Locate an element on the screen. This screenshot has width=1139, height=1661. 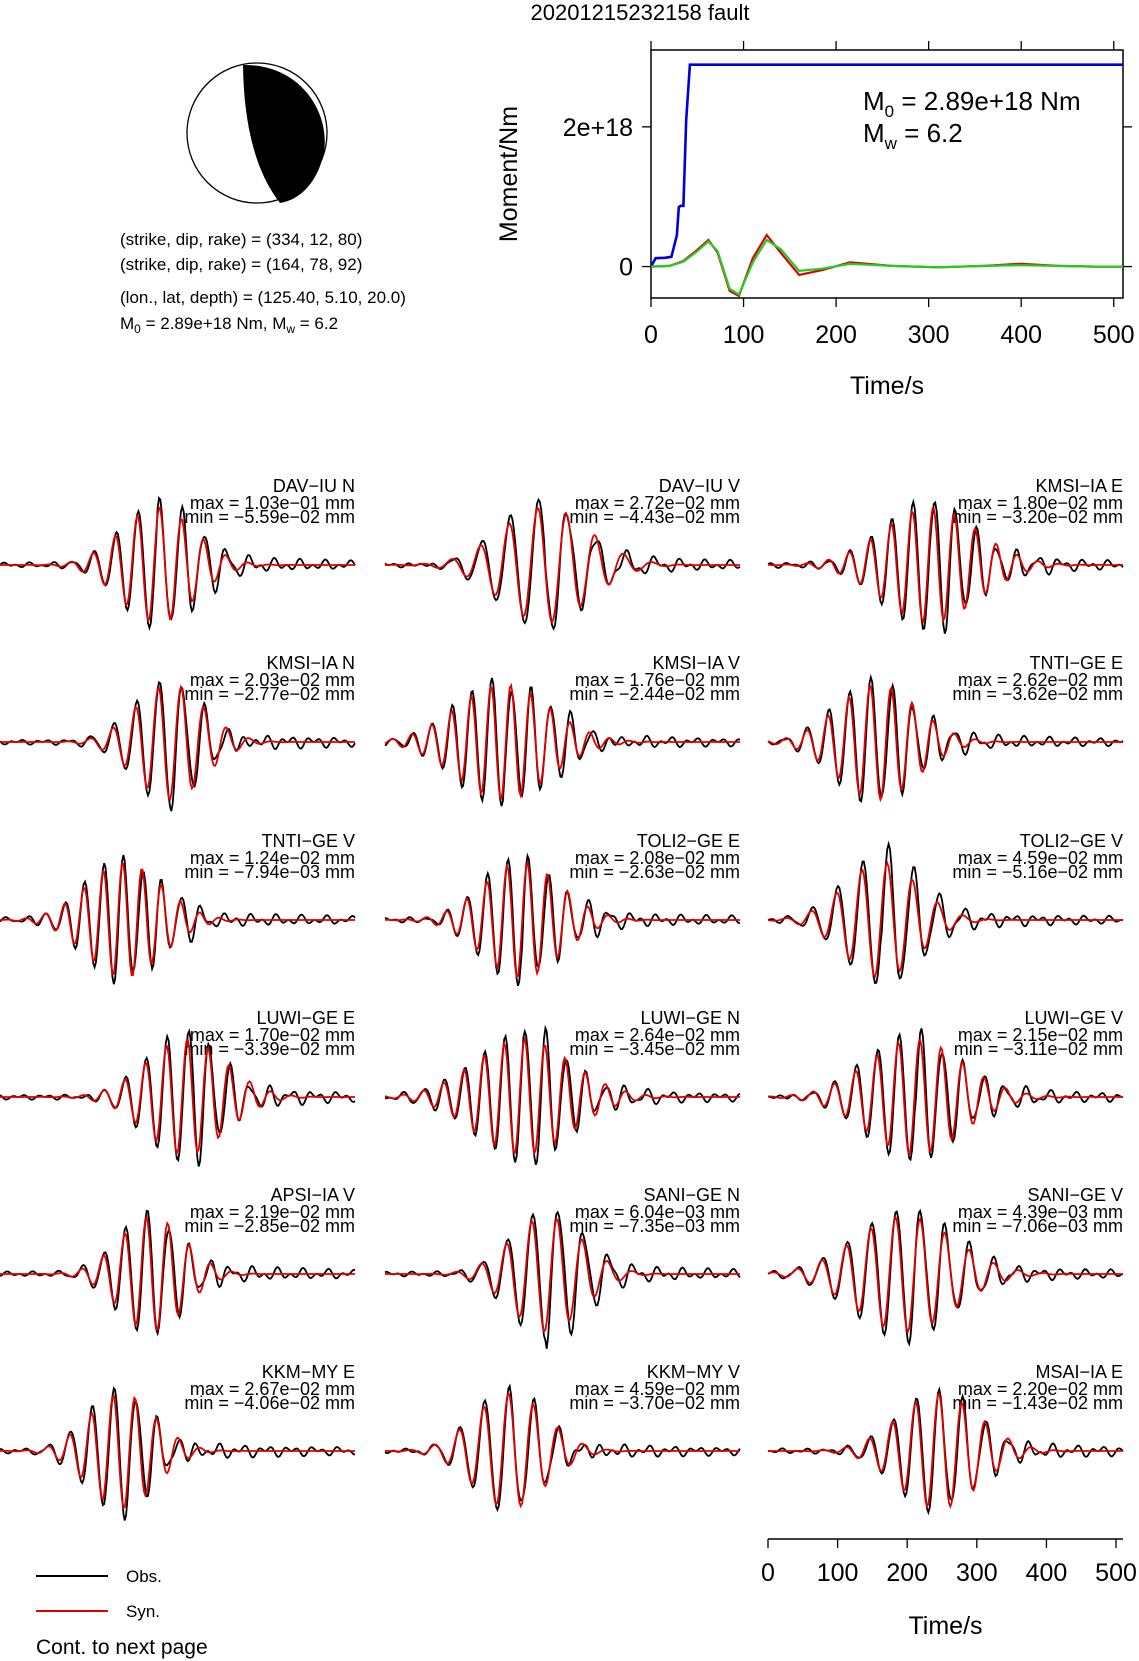
moment-x-tick-label: 400 is located at coordinates (1021, 335).